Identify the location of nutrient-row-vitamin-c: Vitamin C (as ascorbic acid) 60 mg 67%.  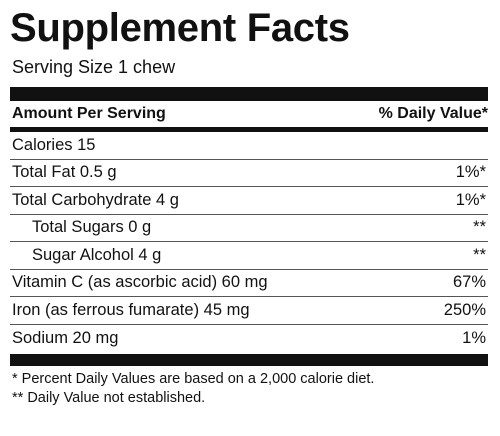
(249, 283).